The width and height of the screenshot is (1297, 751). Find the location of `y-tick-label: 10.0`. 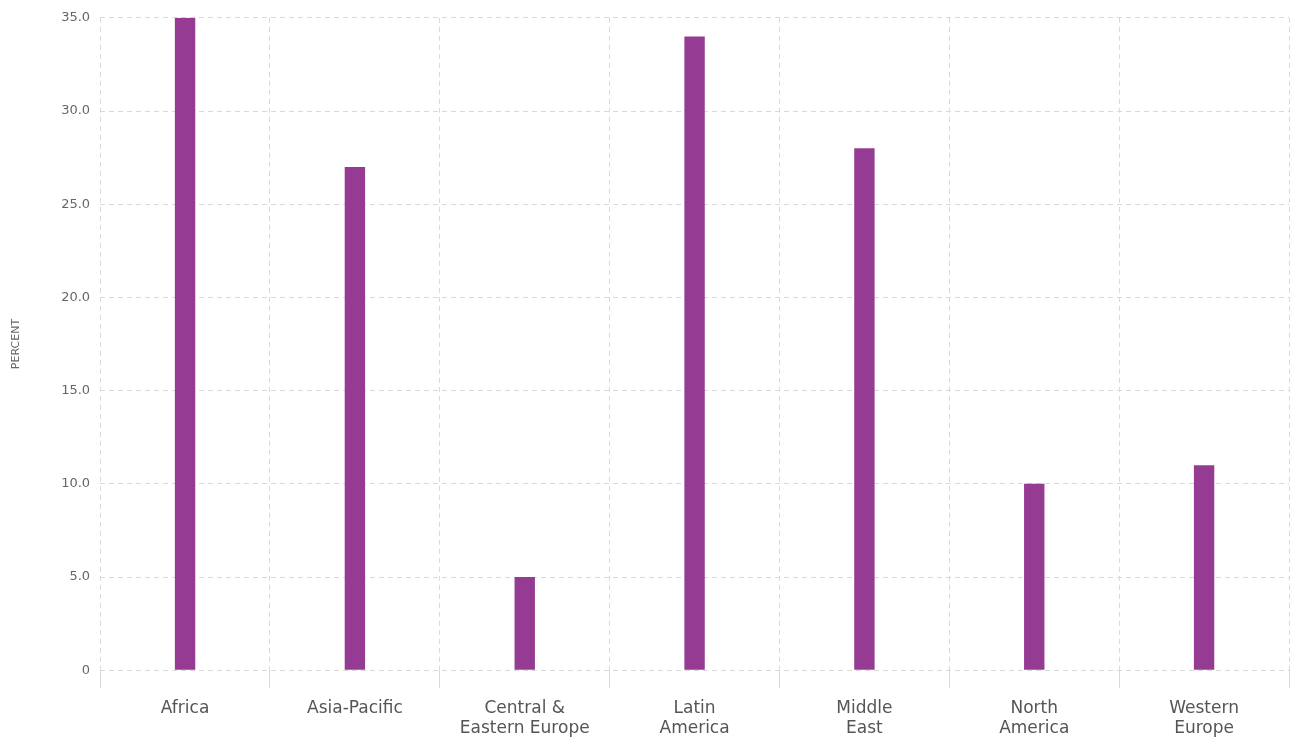

y-tick-label: 10.0 is located at coordinates (76, 483).